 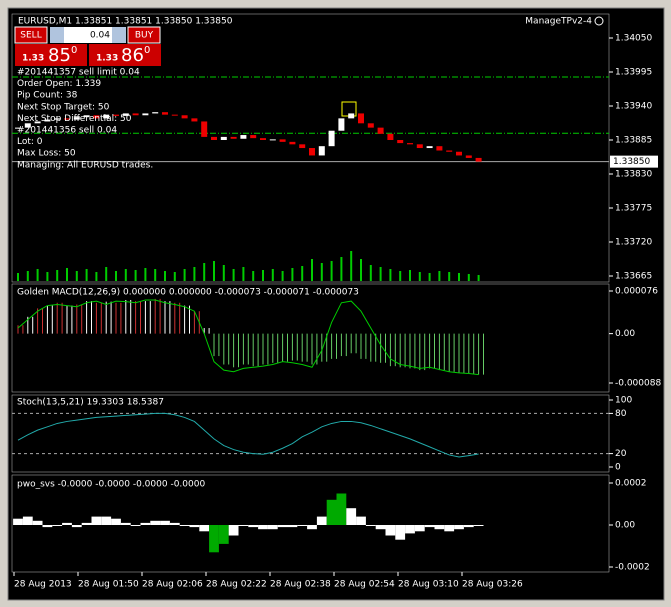 I want to click on y-tick-label: 80, so click(x=621, y=414).